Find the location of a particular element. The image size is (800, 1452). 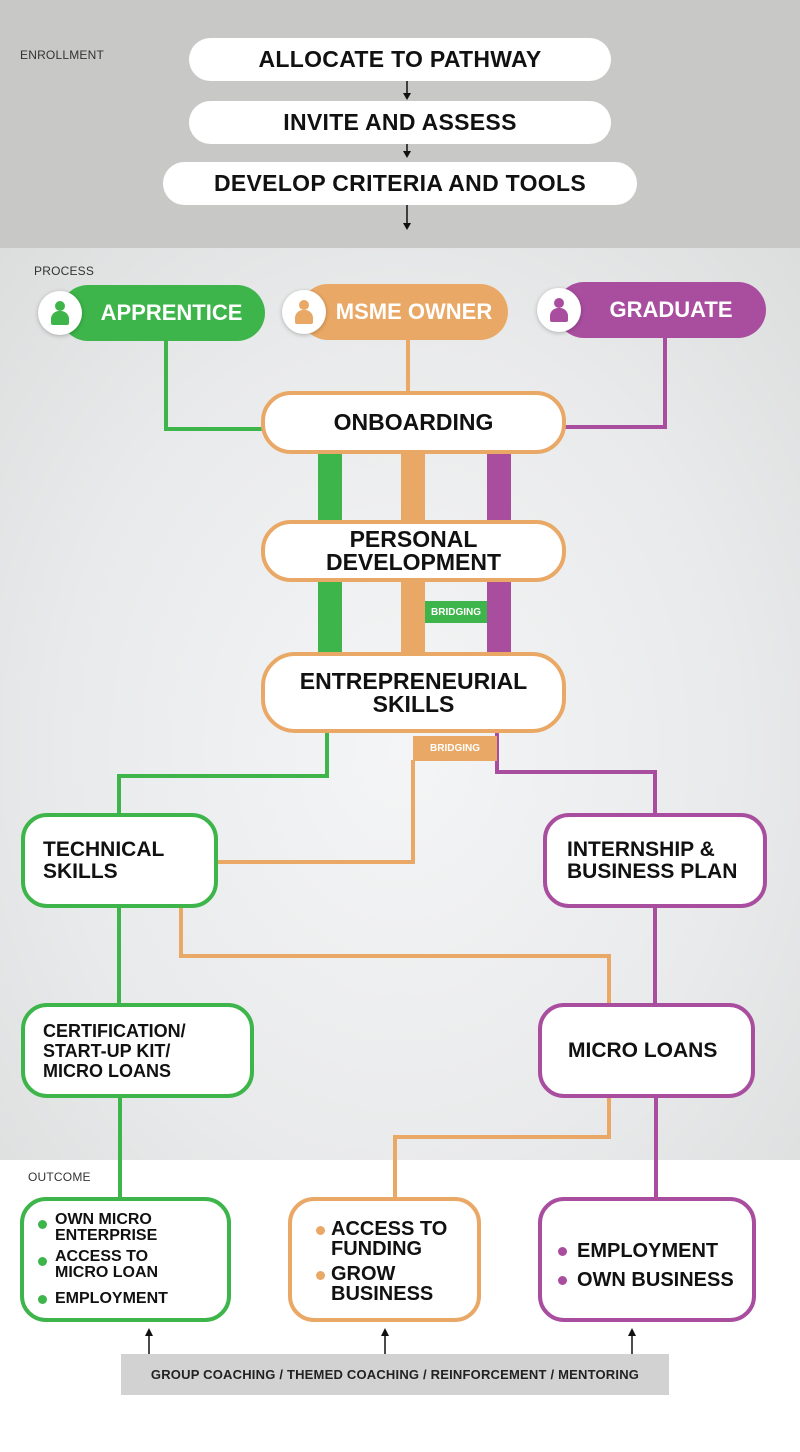

enrollment-label: ENROLLMENT is located at coordinates (62, 55).